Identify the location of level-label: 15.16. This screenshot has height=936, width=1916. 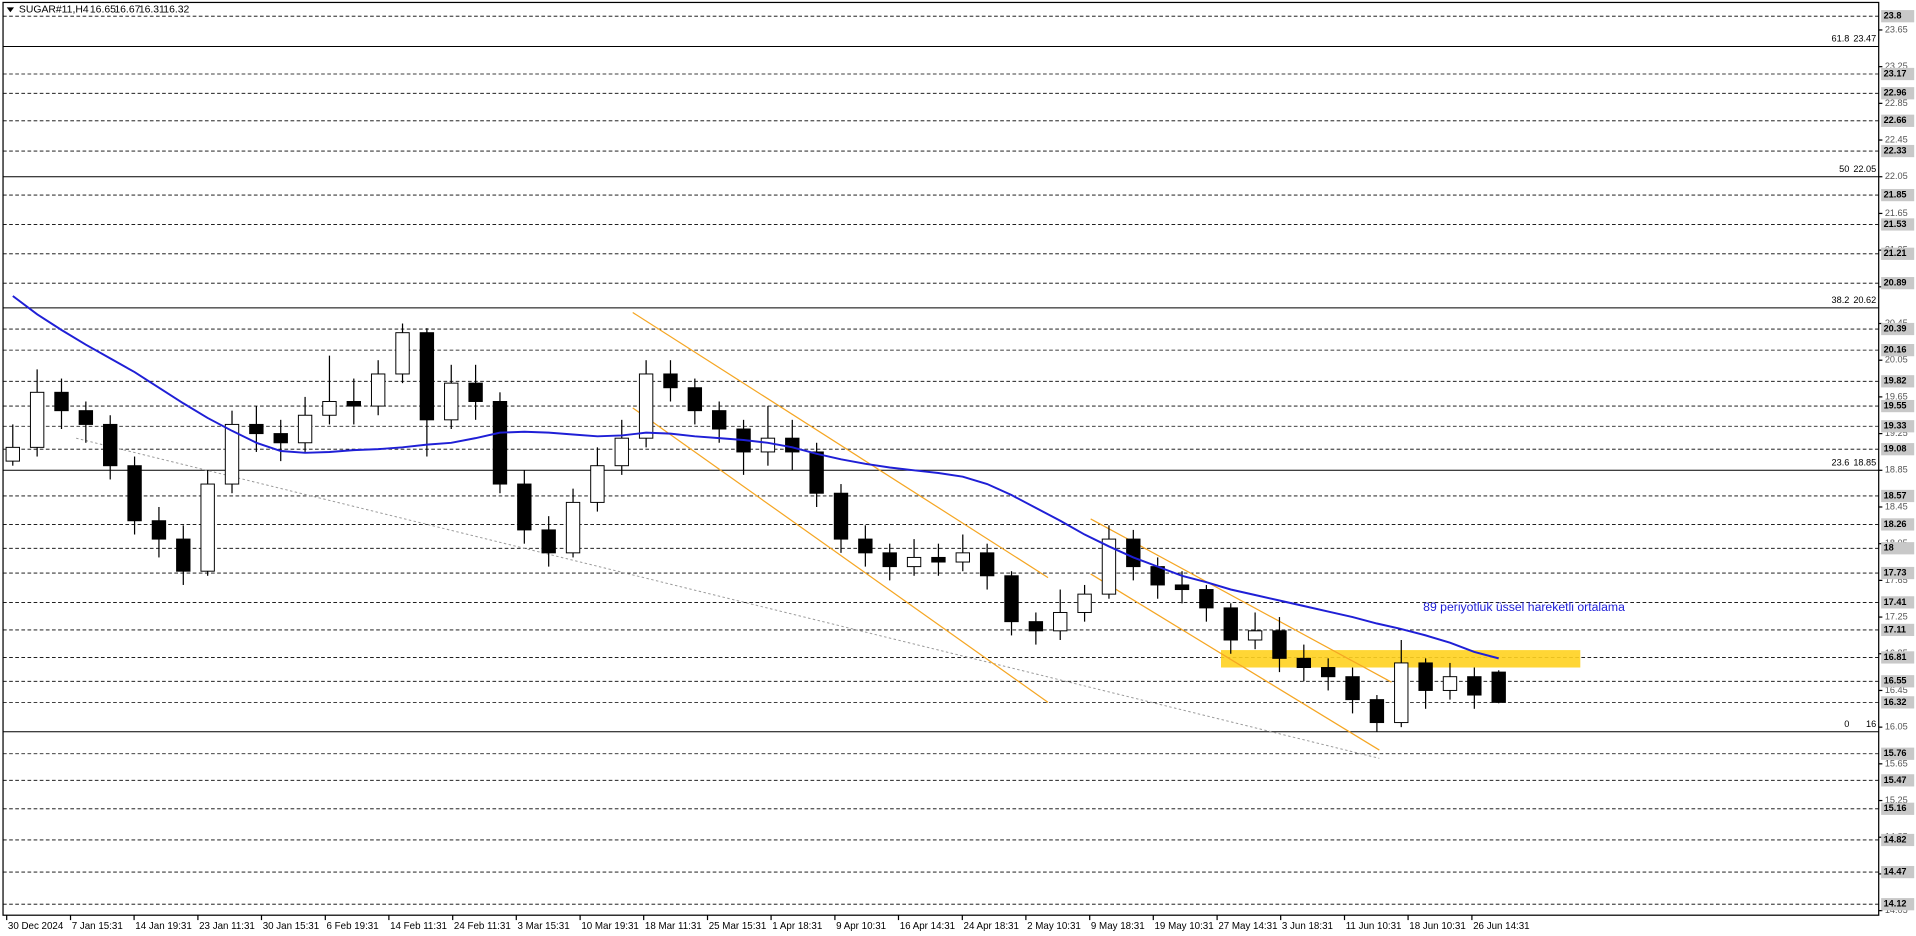
(1895, 808).